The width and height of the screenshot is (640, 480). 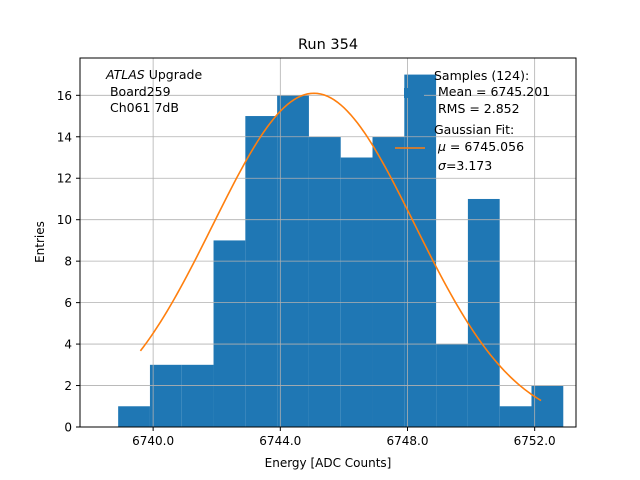 What do you see at coordinates (328, 45) in the screenshot?
I see `chart-title: Run 354` at bounding box center [328, 45].